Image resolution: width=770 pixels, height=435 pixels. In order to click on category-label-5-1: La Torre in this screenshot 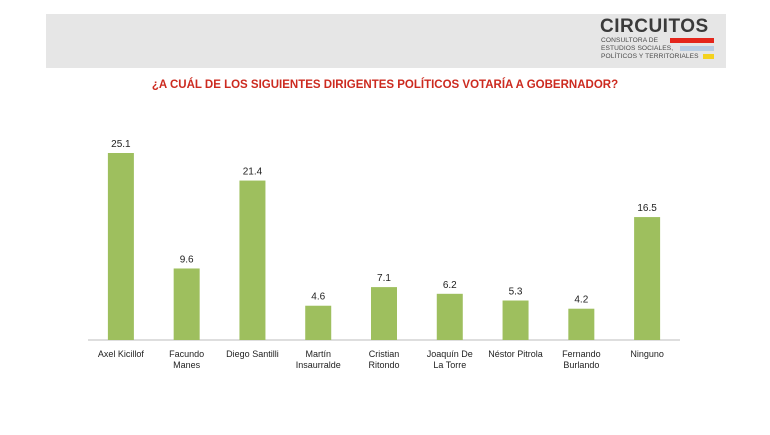, I will do `click(449, 365)`.